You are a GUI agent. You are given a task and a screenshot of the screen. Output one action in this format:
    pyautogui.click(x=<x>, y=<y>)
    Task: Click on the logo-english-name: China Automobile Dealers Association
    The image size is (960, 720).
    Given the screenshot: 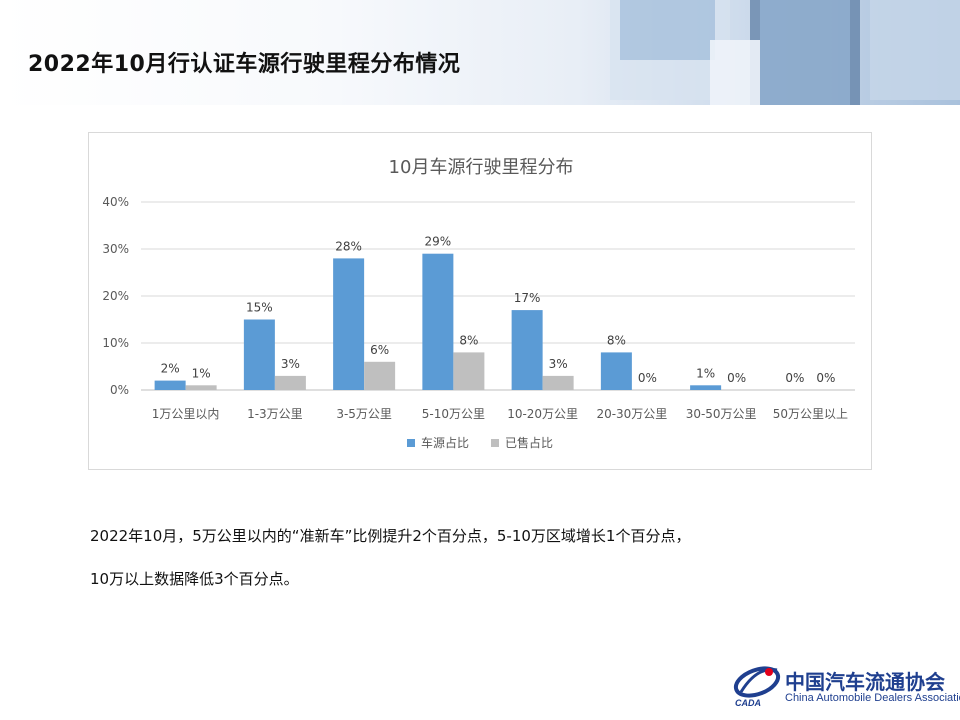 What is the action you would take?
    pyautogui.click(x=872, y=698)
    